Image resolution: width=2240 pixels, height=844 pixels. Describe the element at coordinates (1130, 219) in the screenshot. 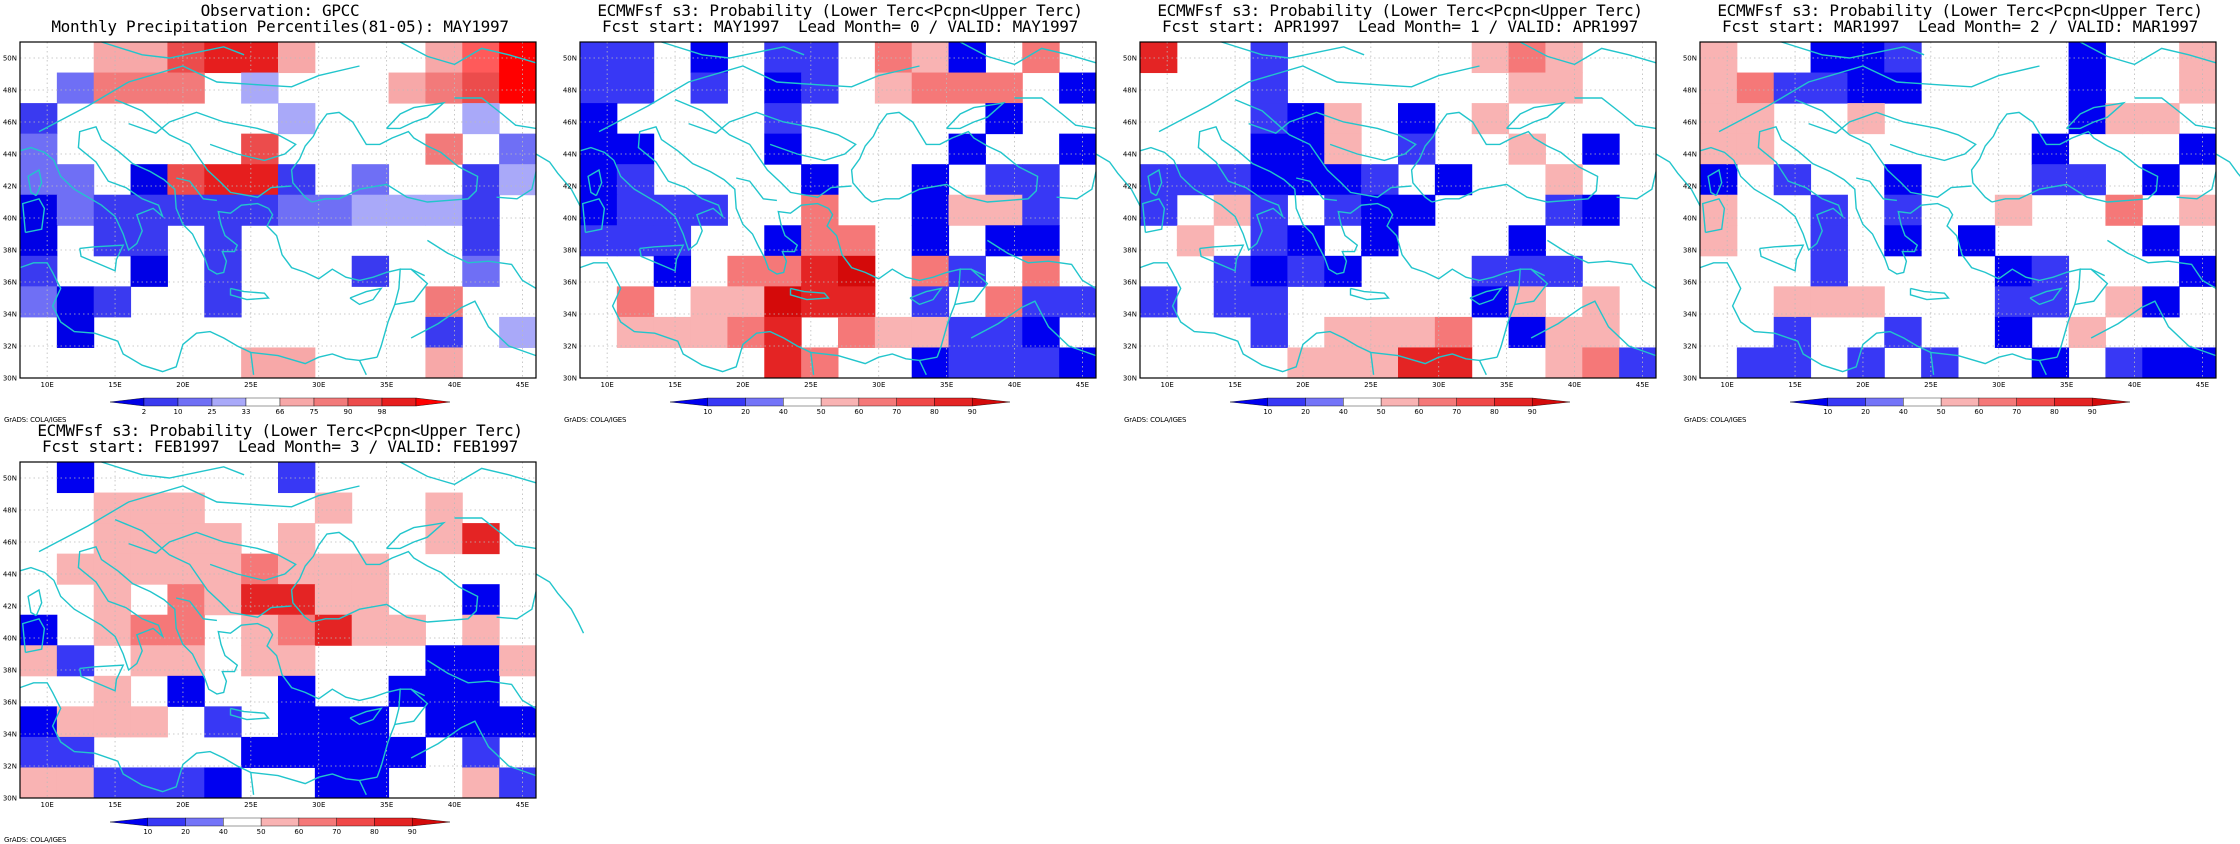

I see `lat-tick-label: 40N` at that location.